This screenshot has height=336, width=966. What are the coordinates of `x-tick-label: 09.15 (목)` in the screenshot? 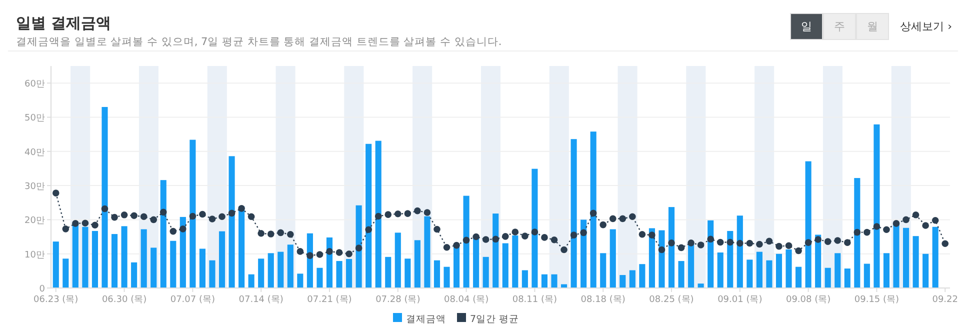 It's located at (877, 300).